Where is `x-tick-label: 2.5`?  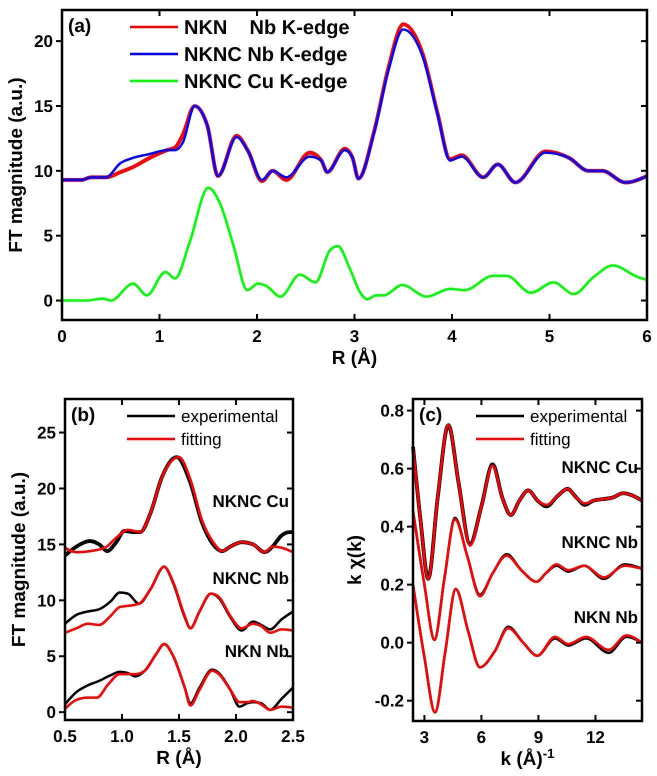
x-tick-label: 2.5 is located at coordinates (293, 736).